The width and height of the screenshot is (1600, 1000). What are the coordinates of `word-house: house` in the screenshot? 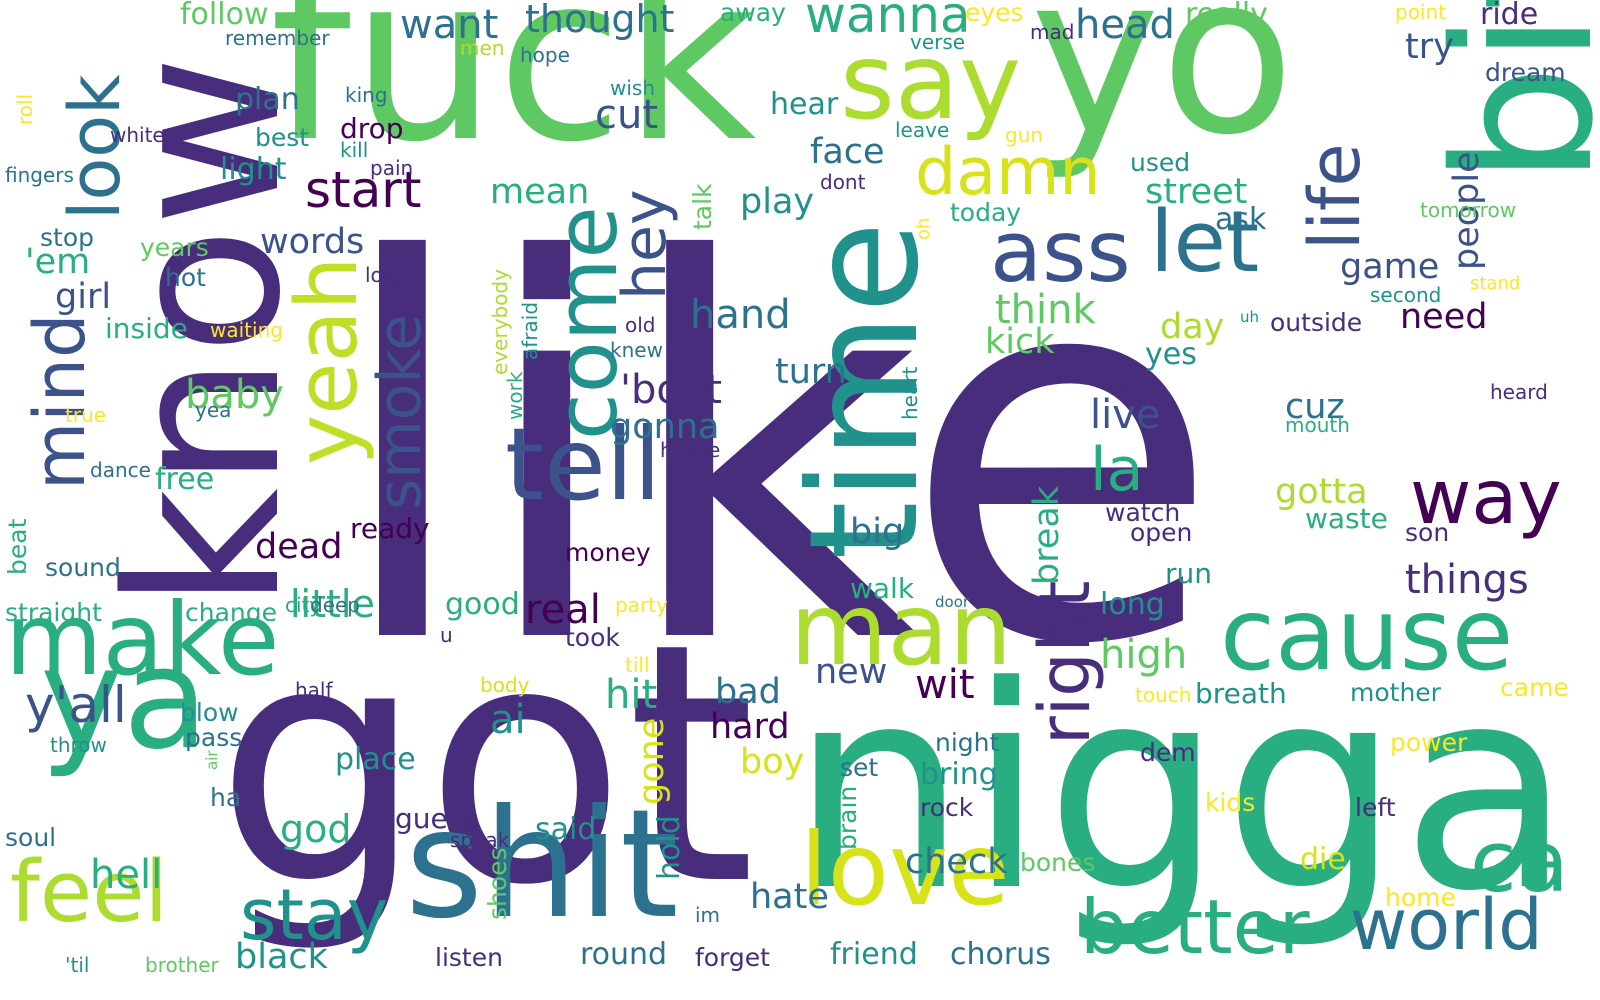 It's located at (690, 450).